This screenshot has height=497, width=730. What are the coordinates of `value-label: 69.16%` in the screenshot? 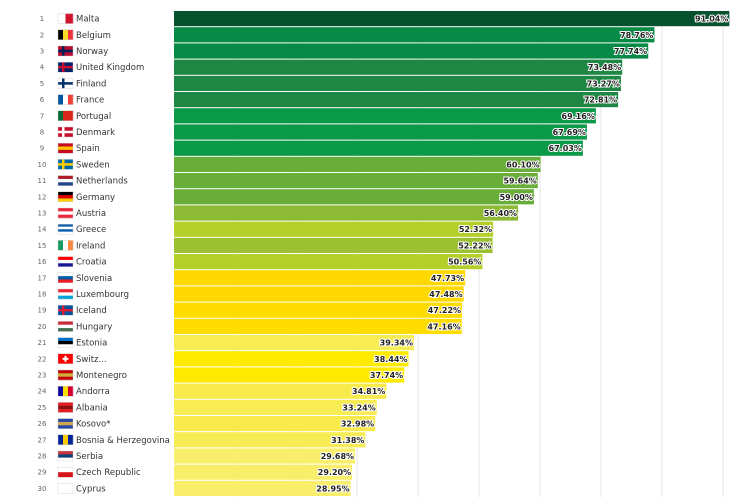 It's located at (578, 116).